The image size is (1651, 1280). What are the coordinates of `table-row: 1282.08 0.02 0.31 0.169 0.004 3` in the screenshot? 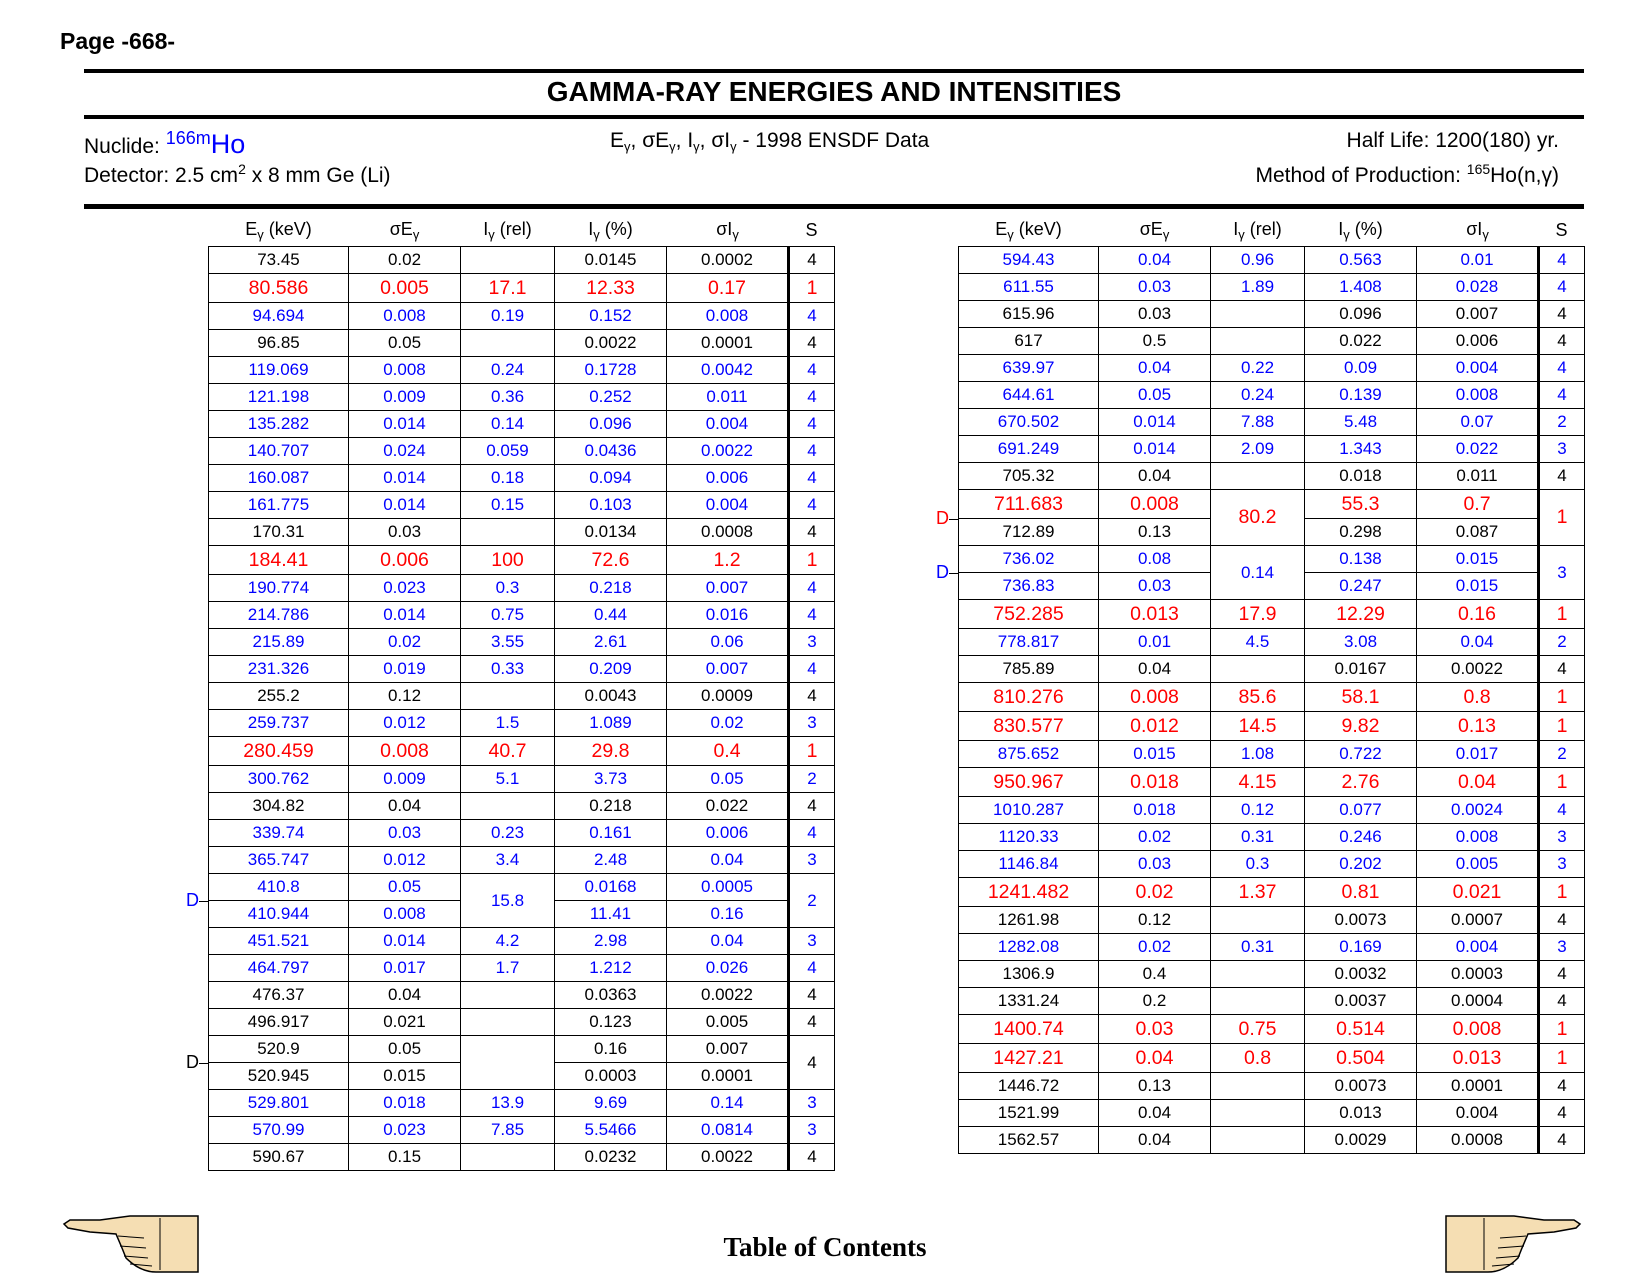 It's located at (1271, 947).